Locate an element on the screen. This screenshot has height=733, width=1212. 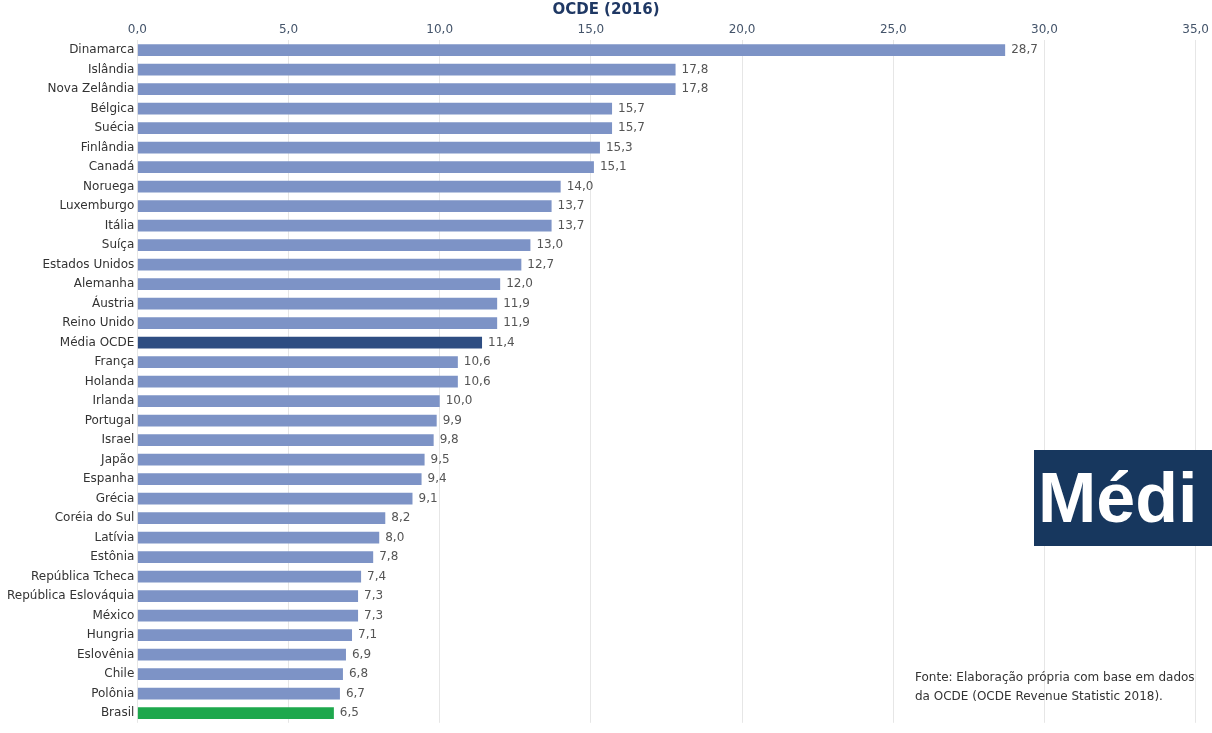
y-tick-label: Estônia is located at coordinates (112, 556).